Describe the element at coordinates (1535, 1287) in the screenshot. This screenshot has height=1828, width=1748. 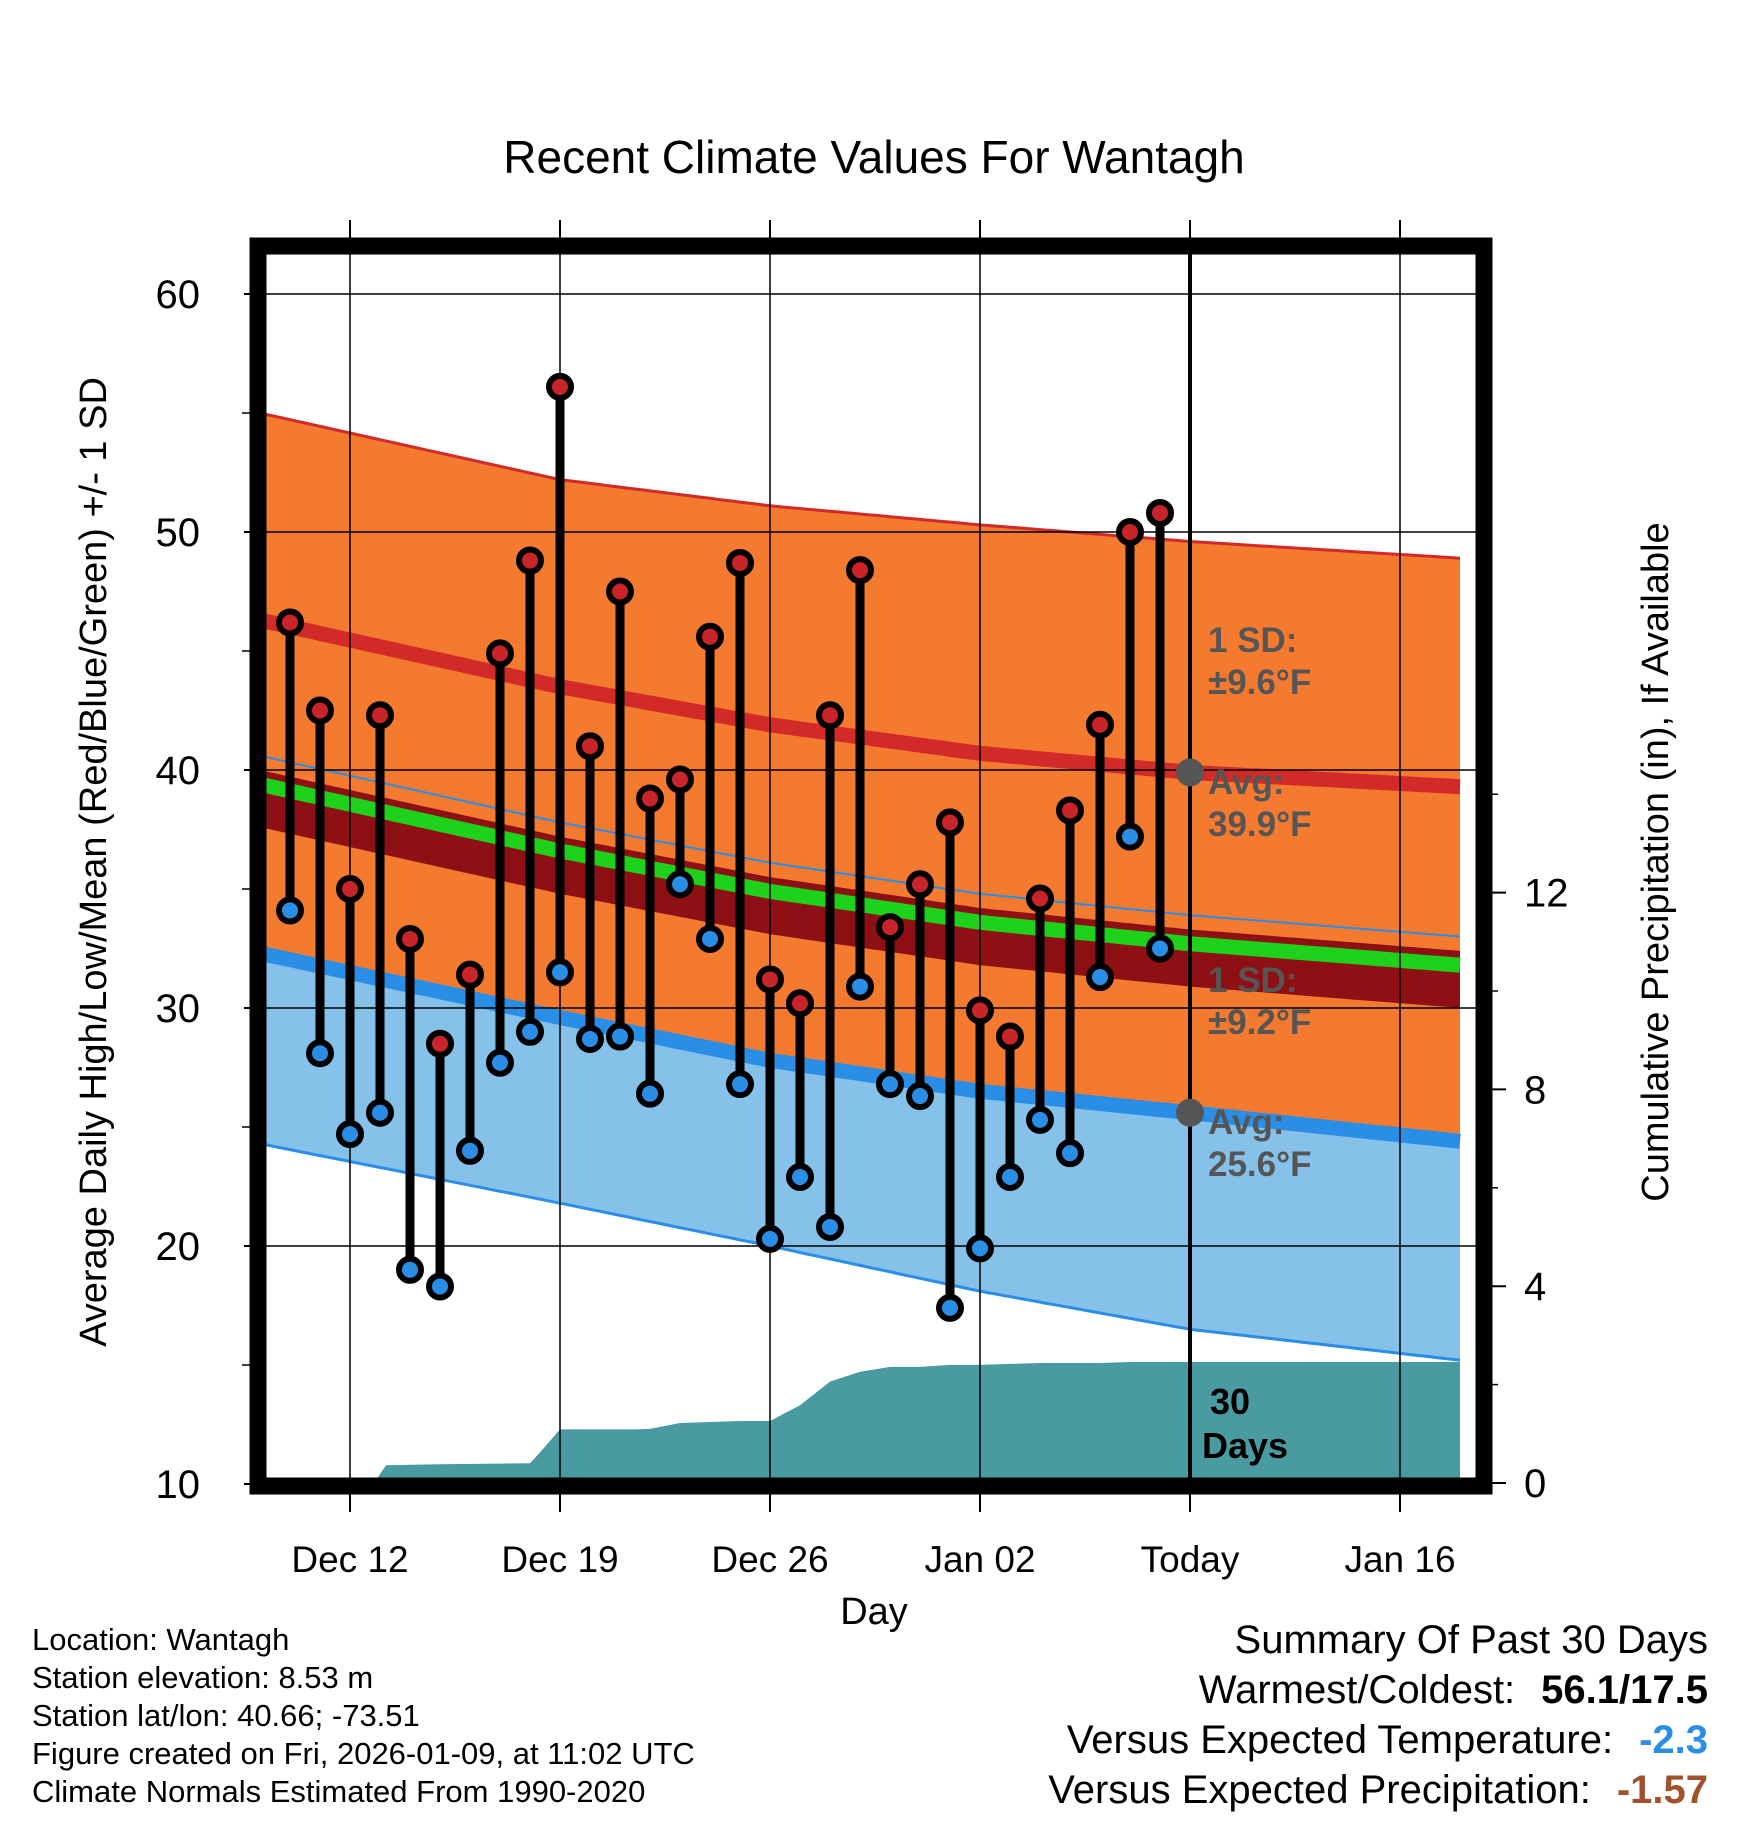
I see `y2-tick-label: 4` at that location.